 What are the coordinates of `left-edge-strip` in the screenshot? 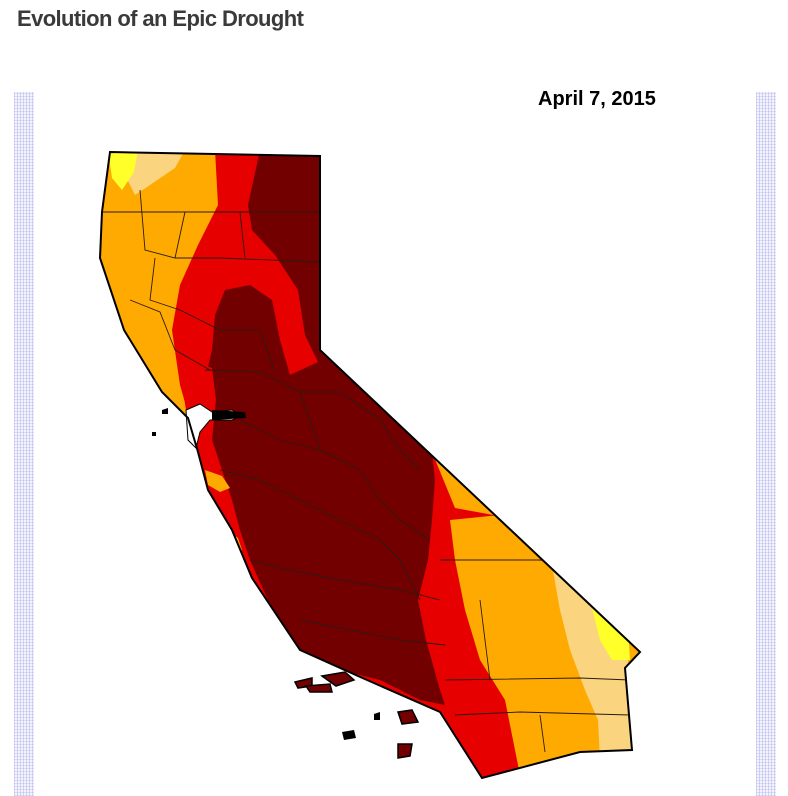 It's located at (24, 444).